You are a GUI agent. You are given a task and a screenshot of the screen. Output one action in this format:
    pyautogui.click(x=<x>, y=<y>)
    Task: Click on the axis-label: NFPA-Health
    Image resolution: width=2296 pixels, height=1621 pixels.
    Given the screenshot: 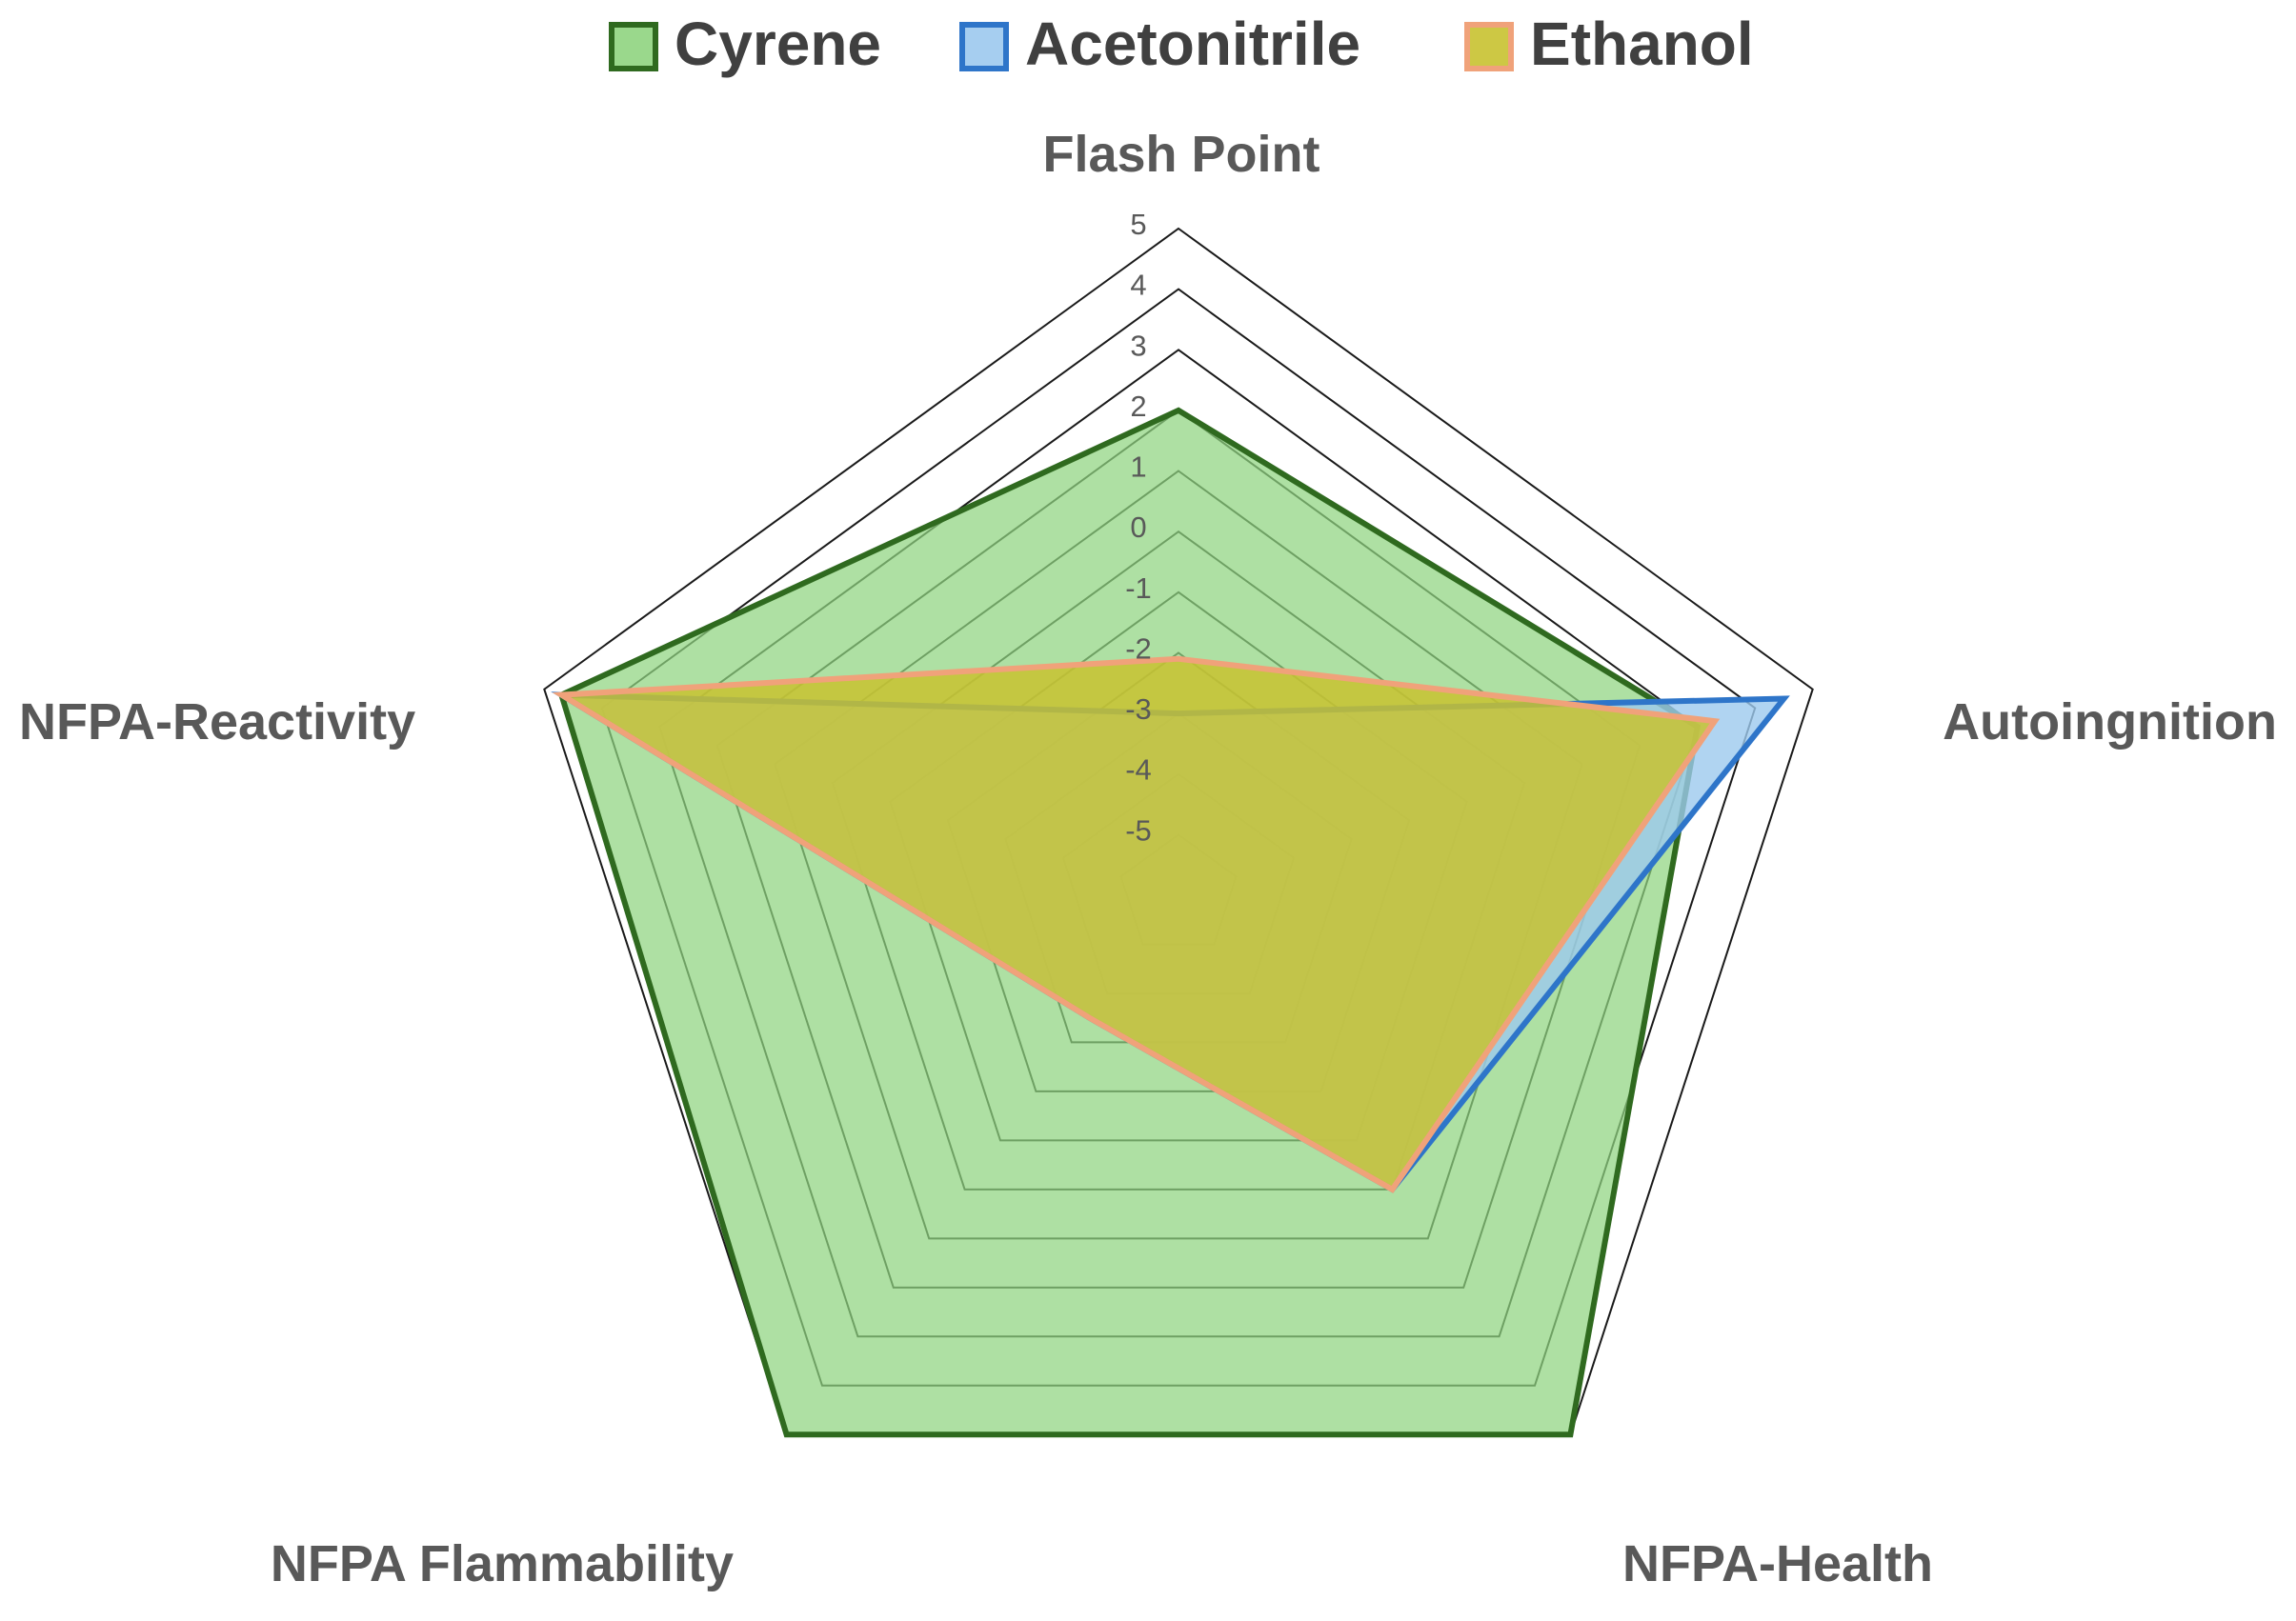 What is the action you would take?
    pyautogui.click(x=1777, y=1563)
    